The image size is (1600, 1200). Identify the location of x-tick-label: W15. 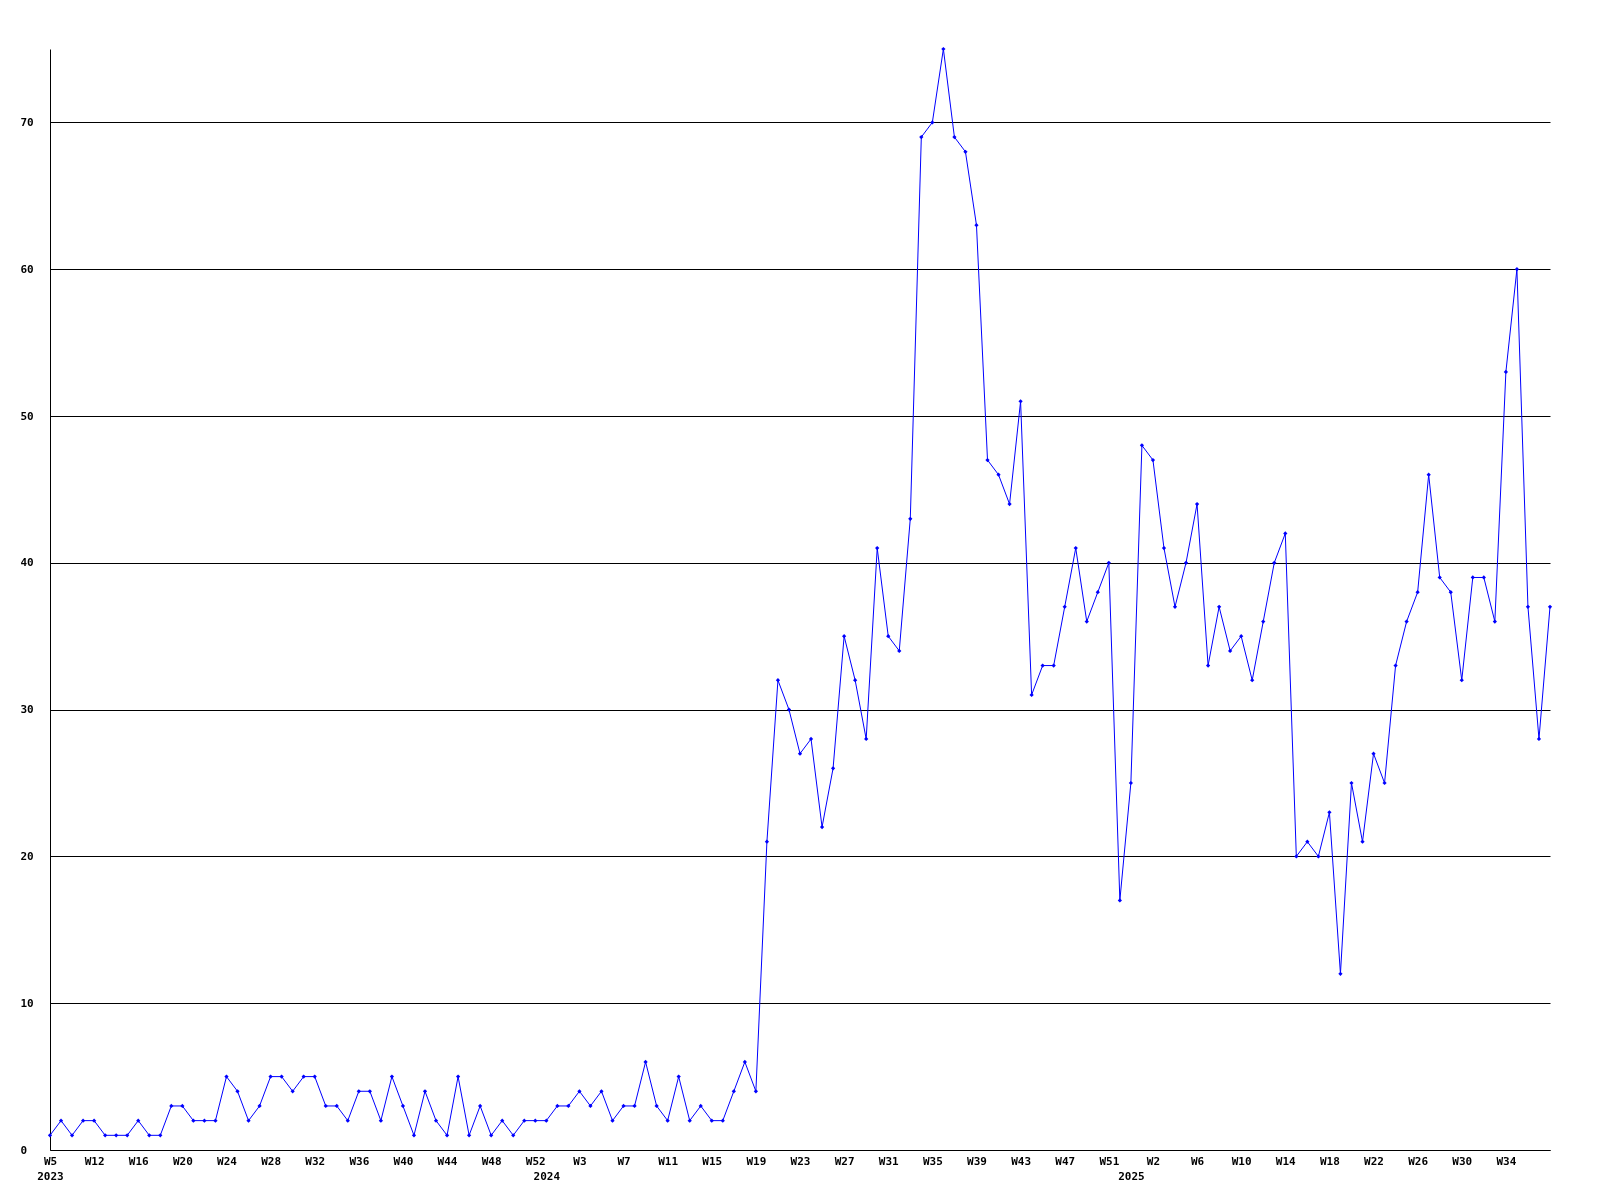
(712, 1161).